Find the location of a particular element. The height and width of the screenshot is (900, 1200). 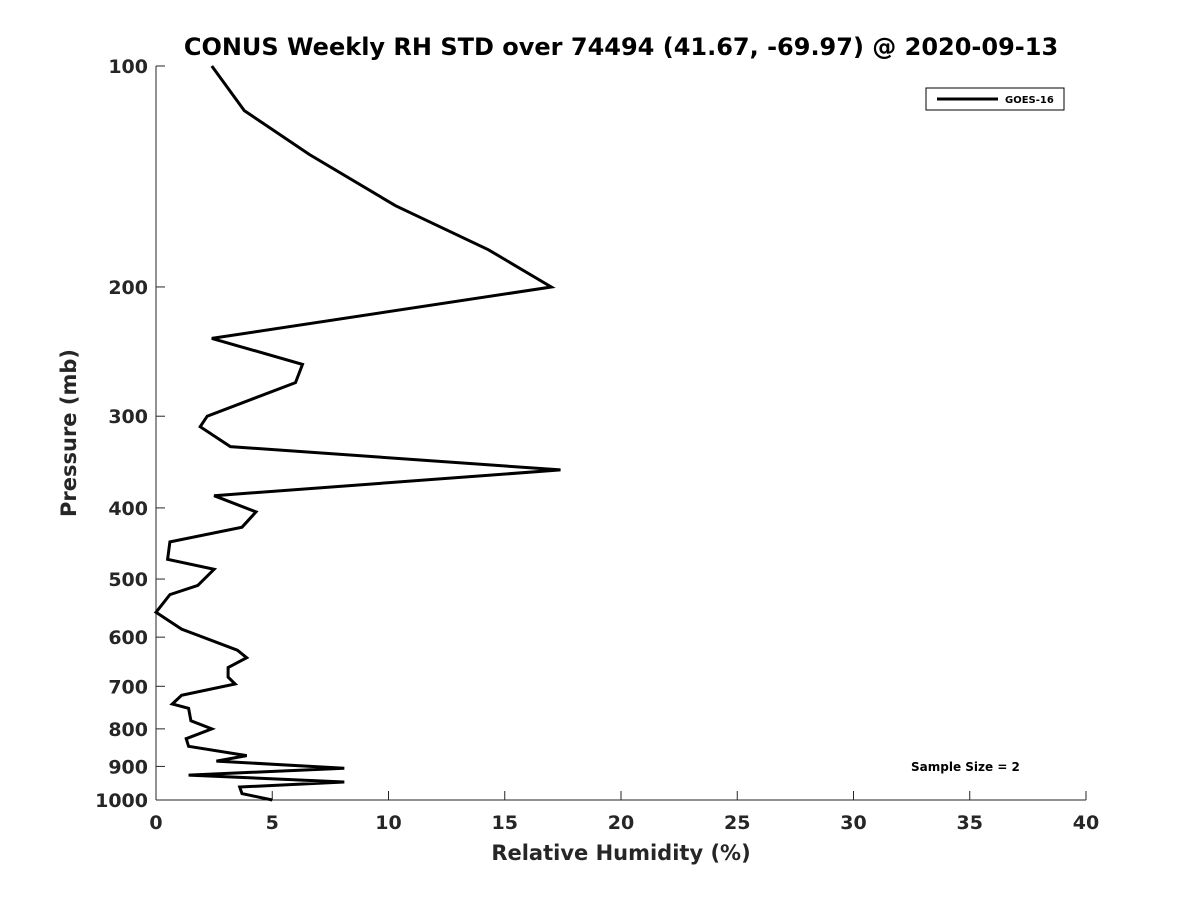

y-ticks: 100 200 300 400 500 600 700 800 900 1000 is located at coordinates (130, 434).